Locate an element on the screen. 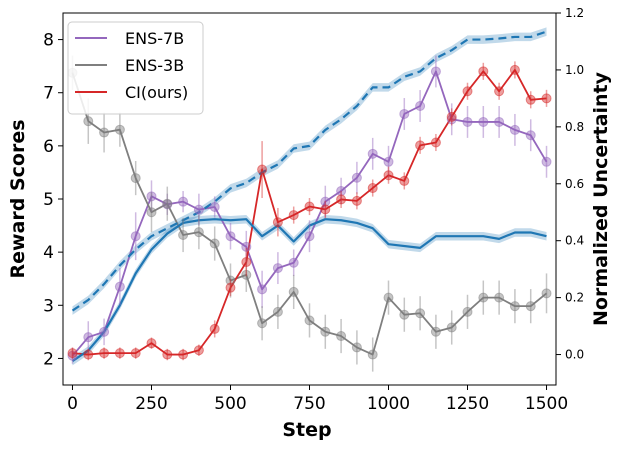  y-tick-label: 7 is located at coordinates (48, 94).